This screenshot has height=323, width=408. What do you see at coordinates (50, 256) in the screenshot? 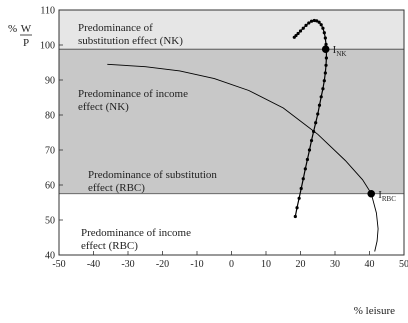
I see `y-tick-label: 40` at bounding box center [50, 256].